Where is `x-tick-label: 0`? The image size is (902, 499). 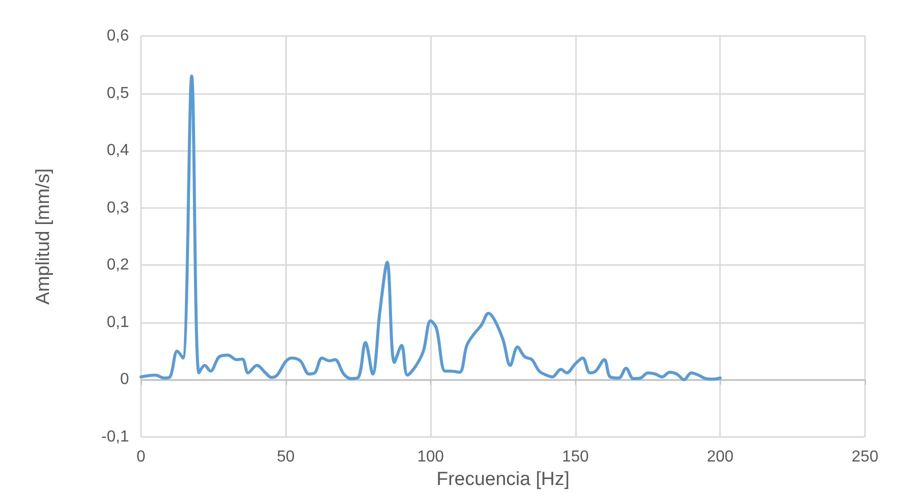
x-tick-label: 0 is located at coordinates (141, 457).